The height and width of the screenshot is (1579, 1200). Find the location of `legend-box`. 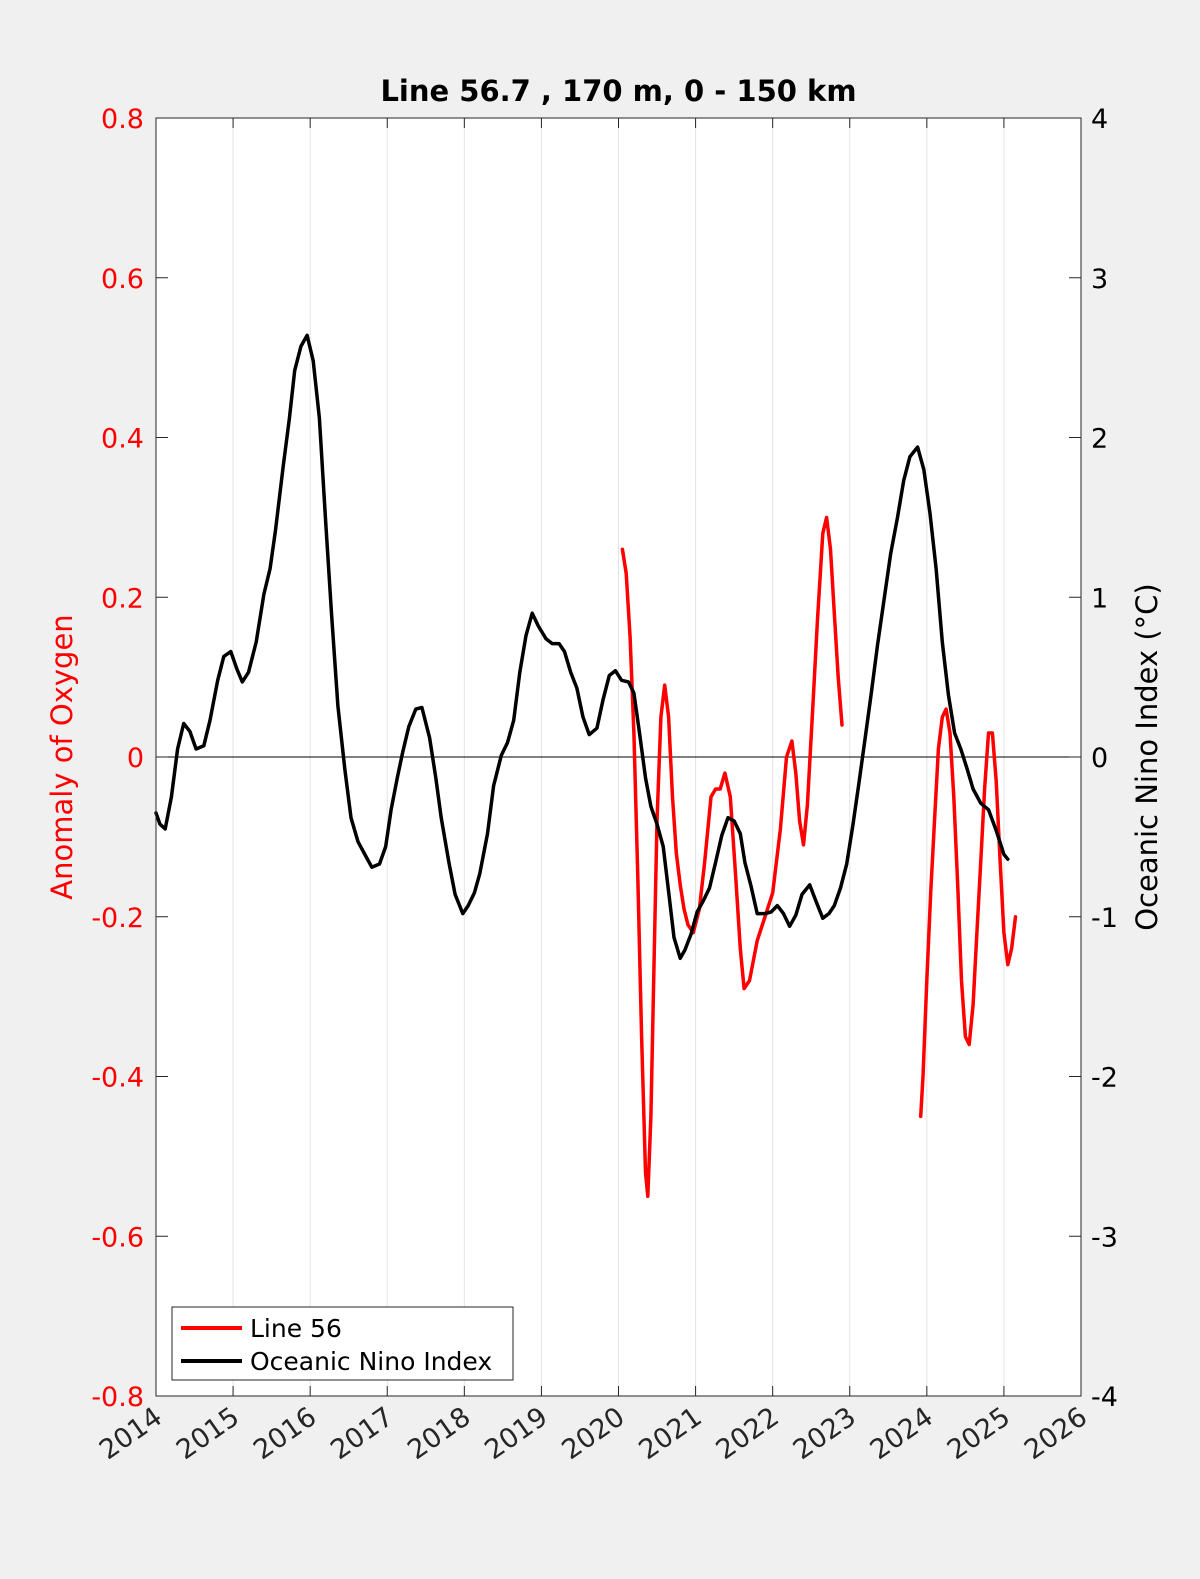

legend-box is located at coordinates (342, 1343).